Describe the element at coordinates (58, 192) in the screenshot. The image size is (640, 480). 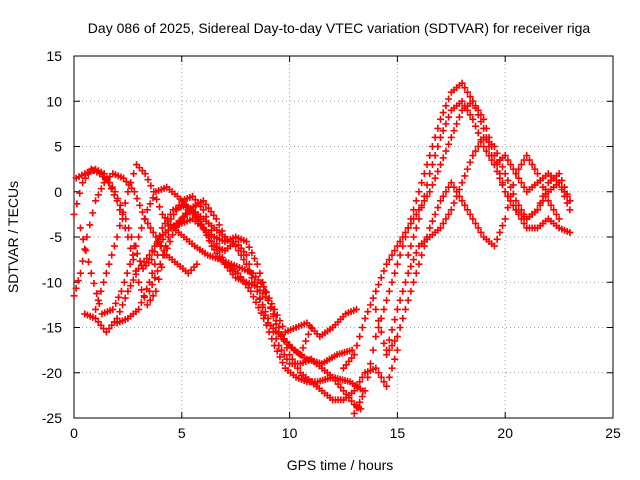
I see `y-tick-label: 0` at that location.